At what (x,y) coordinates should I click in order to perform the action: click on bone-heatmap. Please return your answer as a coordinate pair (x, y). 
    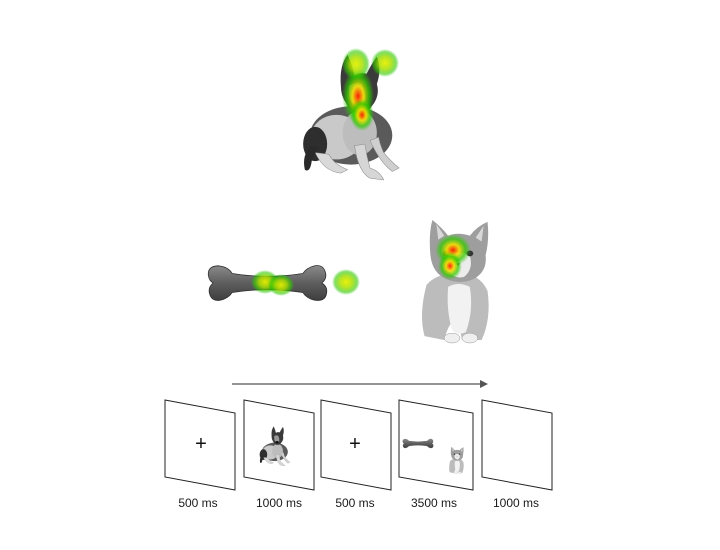
    Looking at the image, I should click on (272, 283).